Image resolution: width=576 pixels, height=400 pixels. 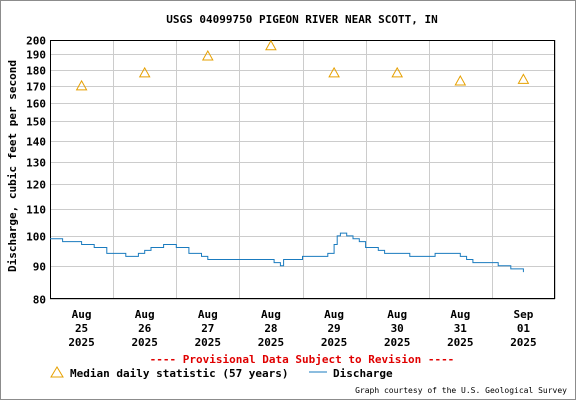 What do you see at coordinates (36, 87) in the screenshot?
I see `y-tick-label: 170` at bounding box center [36, 87].